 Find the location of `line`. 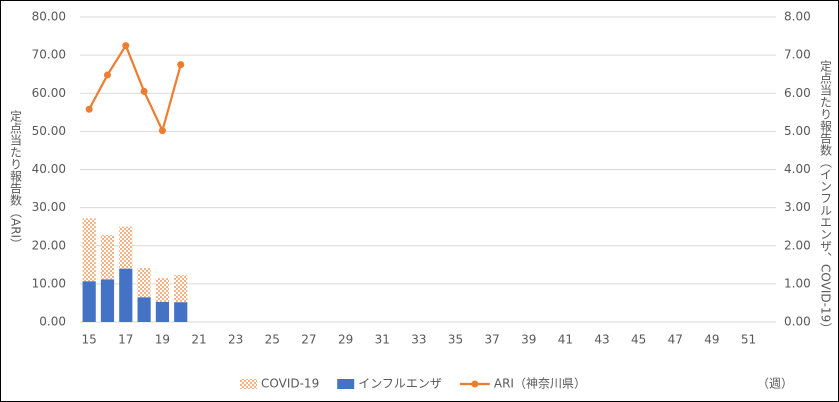

line is located at coordinates (135, 88).